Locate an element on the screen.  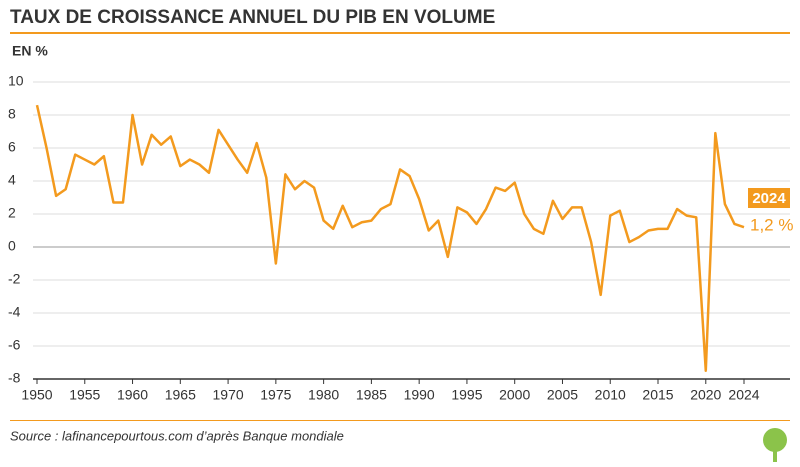
x-tick-label: 2024 is located at coordinates (743, 395).